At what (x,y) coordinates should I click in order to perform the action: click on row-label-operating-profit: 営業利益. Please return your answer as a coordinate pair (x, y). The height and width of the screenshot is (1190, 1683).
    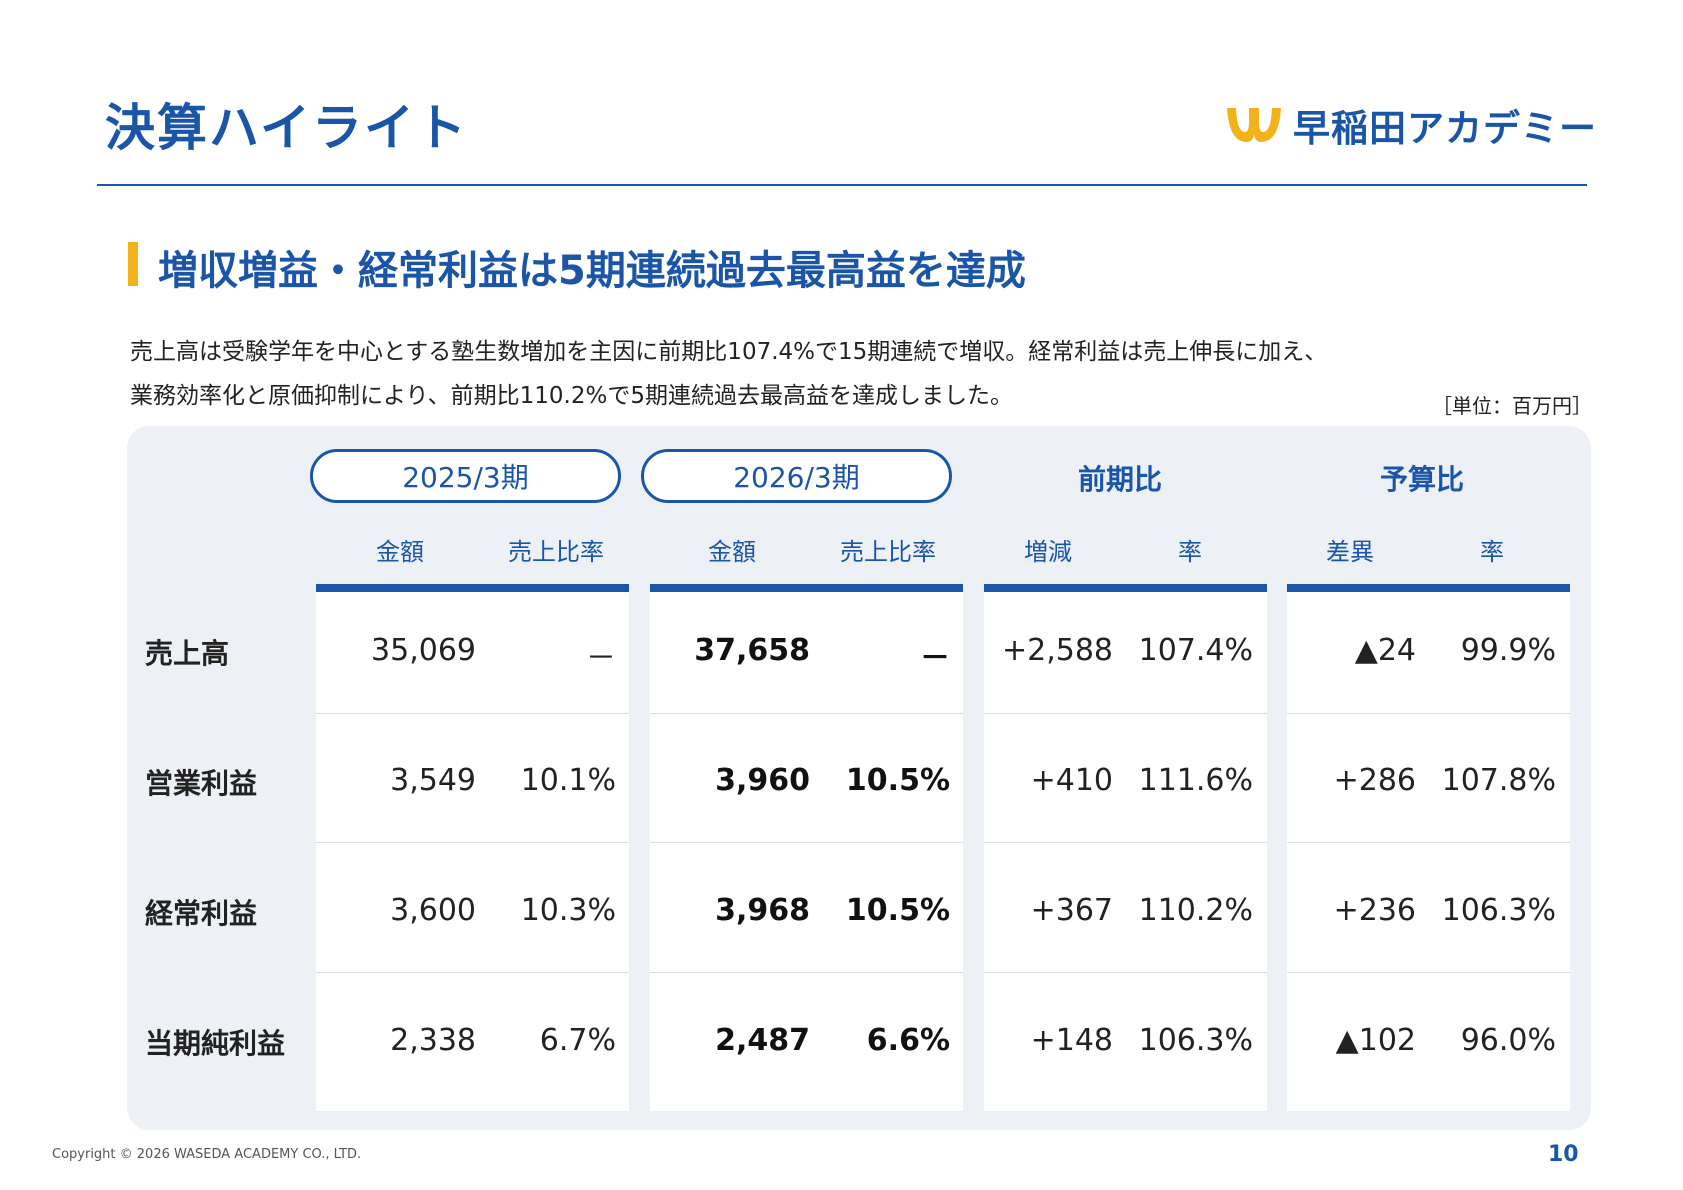
    Looking at the image, I should click on (201, 783).